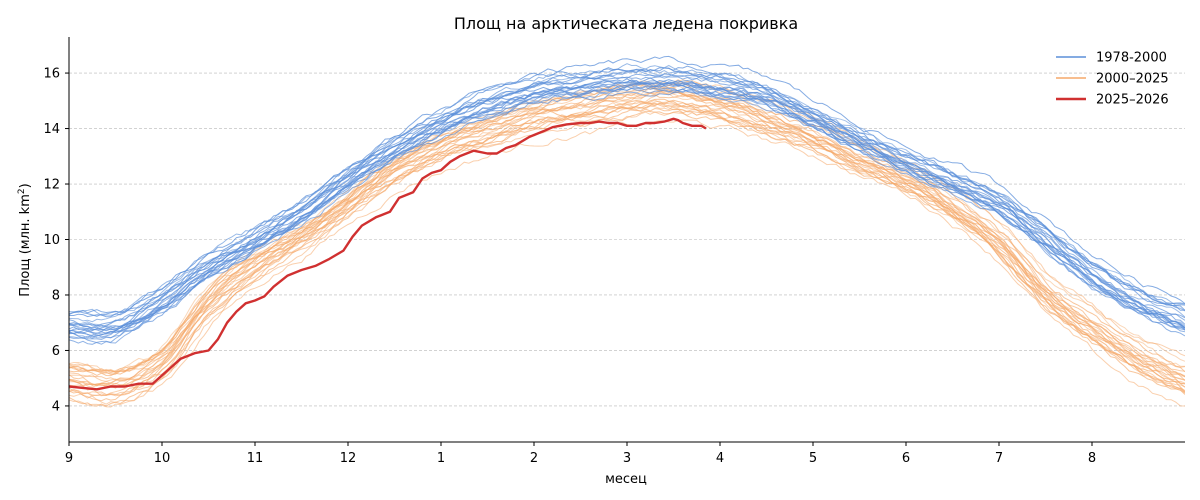  What do you see at coordinates (56, 406) in the screenshot?
I see `y-tick-label: 4` at bounding box center [56, 406].